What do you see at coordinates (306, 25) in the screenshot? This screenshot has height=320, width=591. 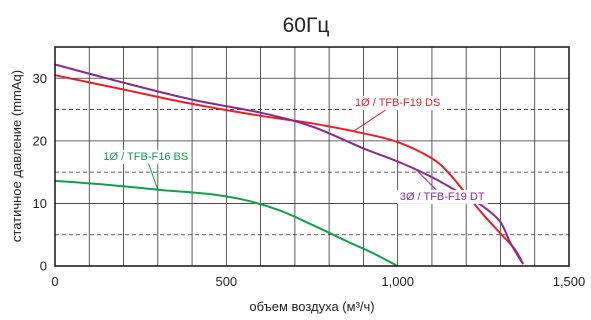 I see `chart-title: 60Гц` at bounding box center [306, 25].